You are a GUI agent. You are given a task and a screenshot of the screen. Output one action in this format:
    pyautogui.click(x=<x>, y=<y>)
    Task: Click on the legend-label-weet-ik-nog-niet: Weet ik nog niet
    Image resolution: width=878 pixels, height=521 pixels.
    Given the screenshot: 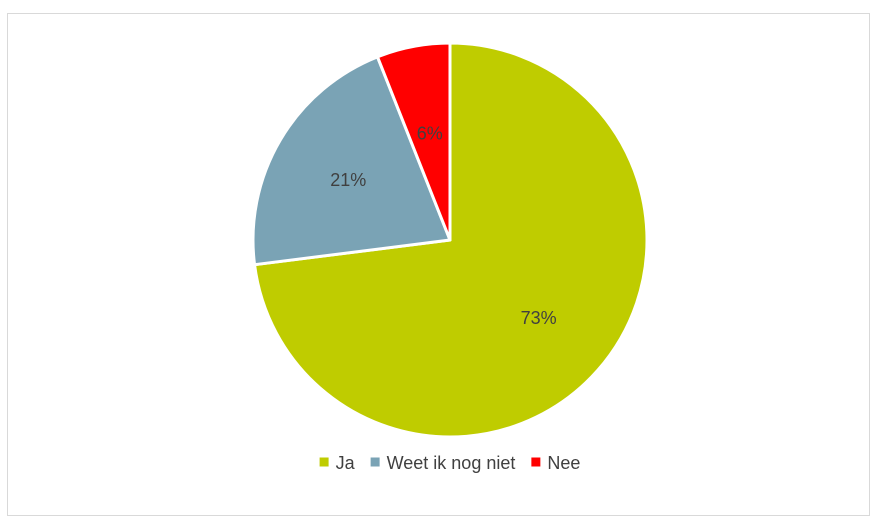 What is the action you would take?
    pyautogui.click(x=451, y=463)
    